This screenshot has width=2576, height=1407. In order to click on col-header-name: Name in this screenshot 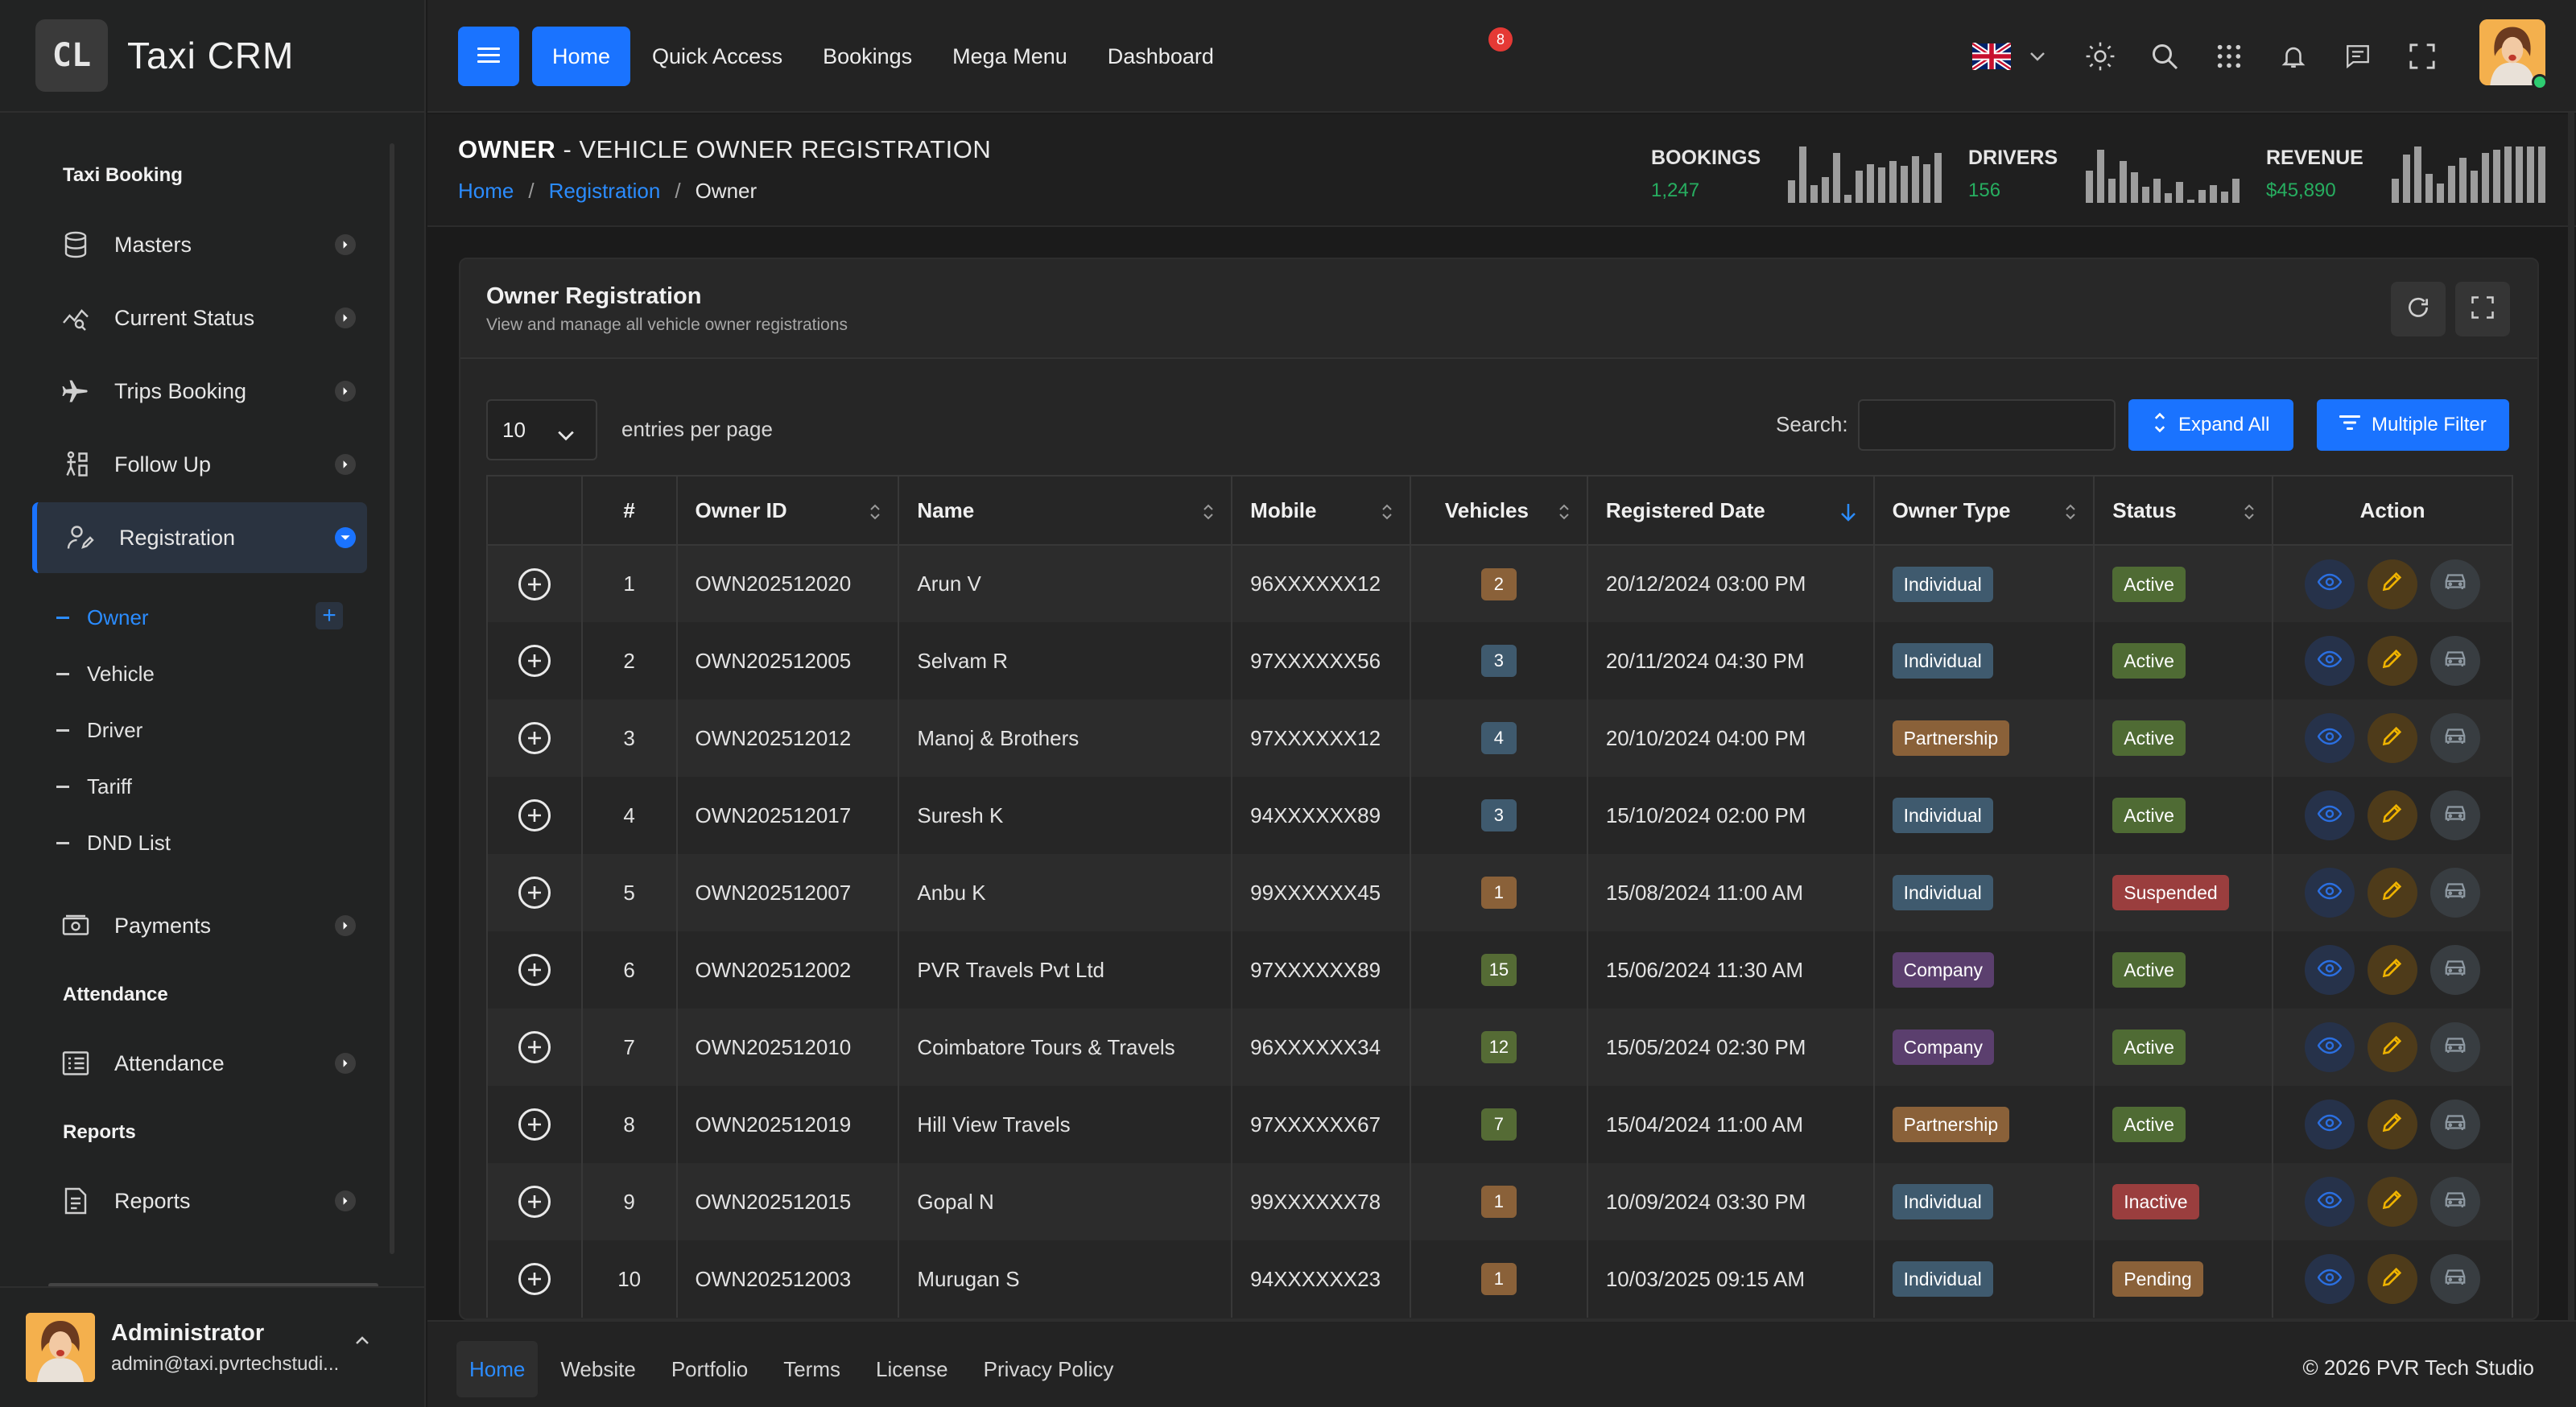, I will do `click(1065, 510)`.